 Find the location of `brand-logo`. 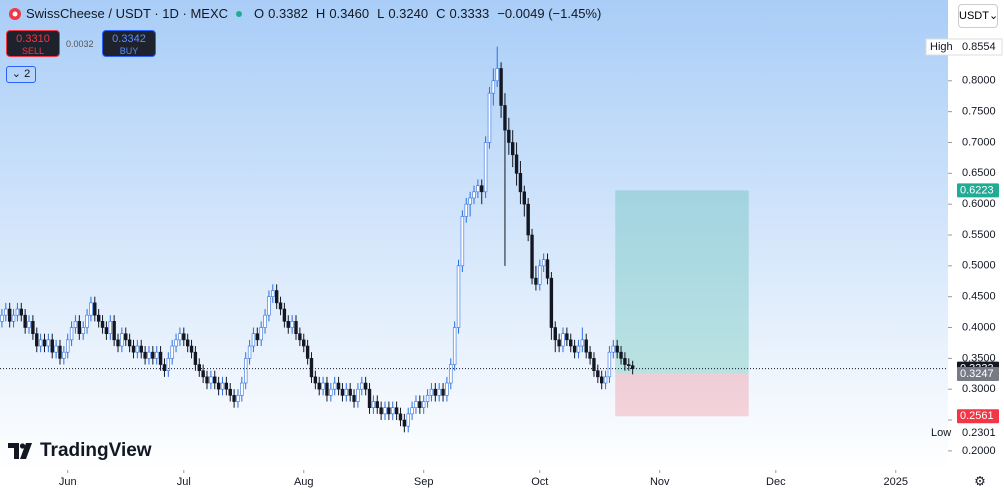

brand-logo is located at coordinates (20, 451).